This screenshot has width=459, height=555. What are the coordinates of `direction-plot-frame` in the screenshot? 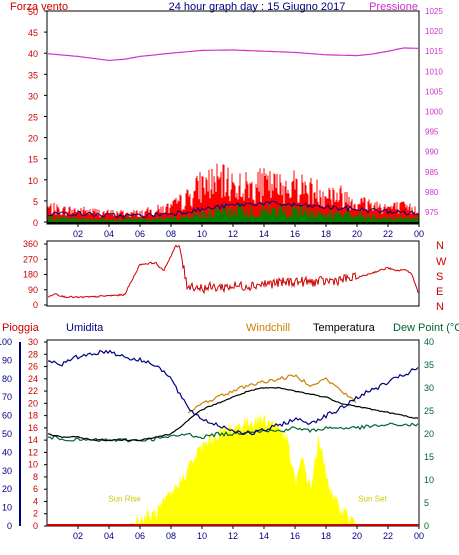 It's located at (233, 273).